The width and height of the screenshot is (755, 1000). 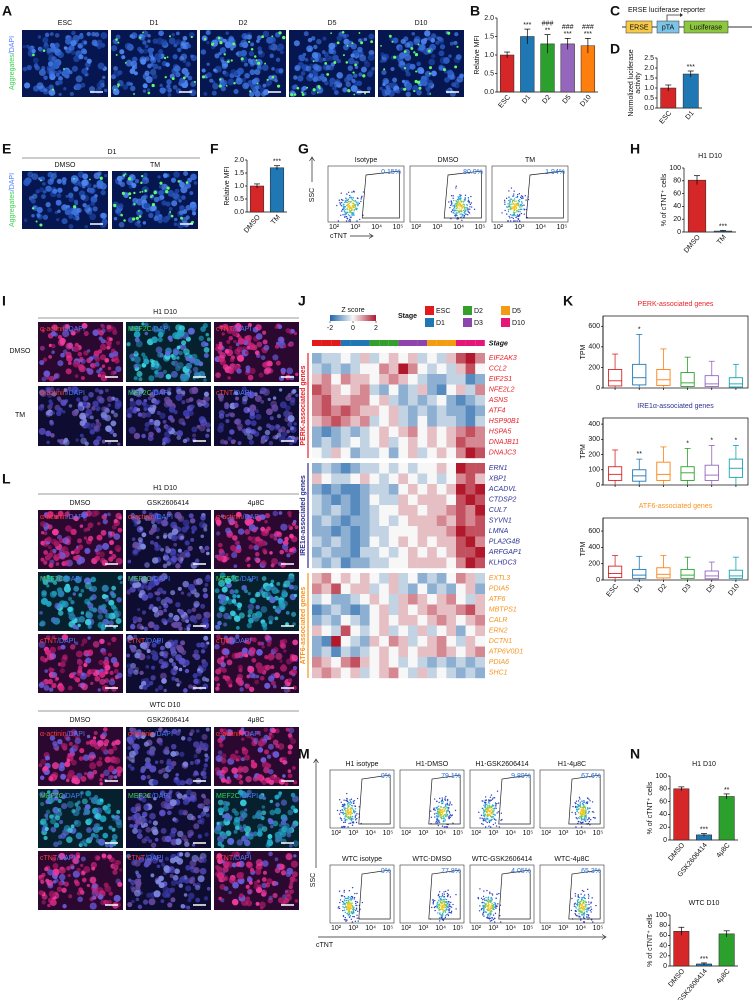 What do you see at coordinates (591, 776) in the screenshot?
I see `gate-percent: 67.6%` at bounding box center [591, 776].